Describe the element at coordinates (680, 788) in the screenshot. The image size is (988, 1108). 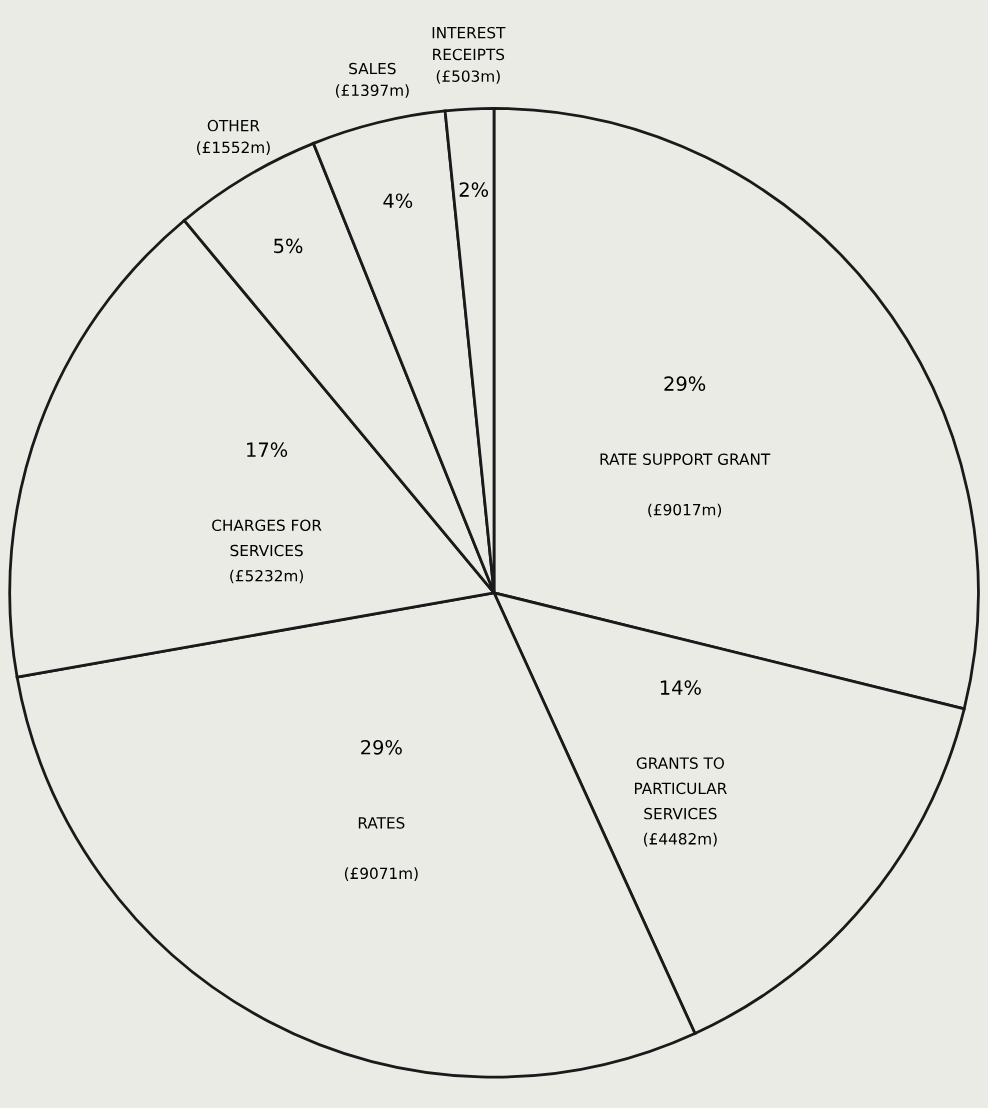
I see `slice-label: GRANTS TO PARTICULAR SERVICES` at that location.